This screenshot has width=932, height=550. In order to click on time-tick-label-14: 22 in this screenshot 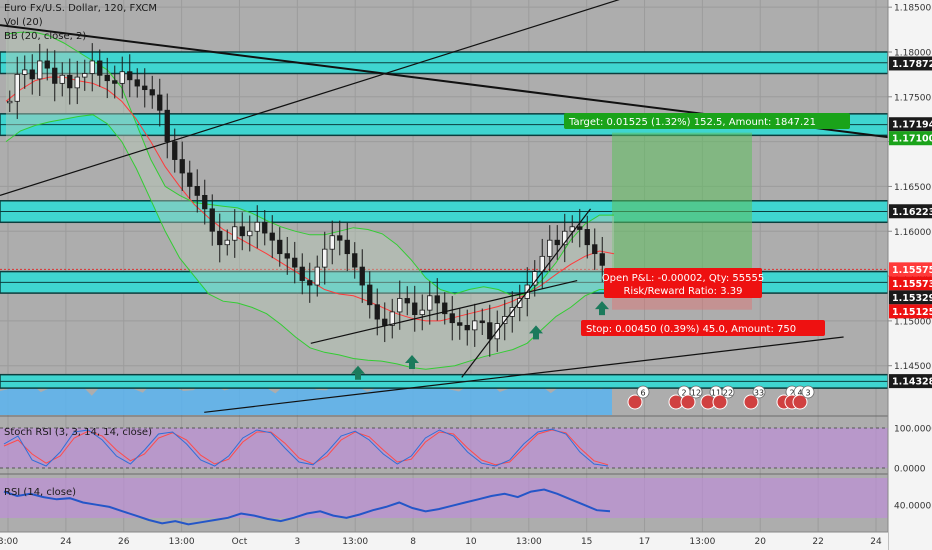, I will do `click(817, 542)`.